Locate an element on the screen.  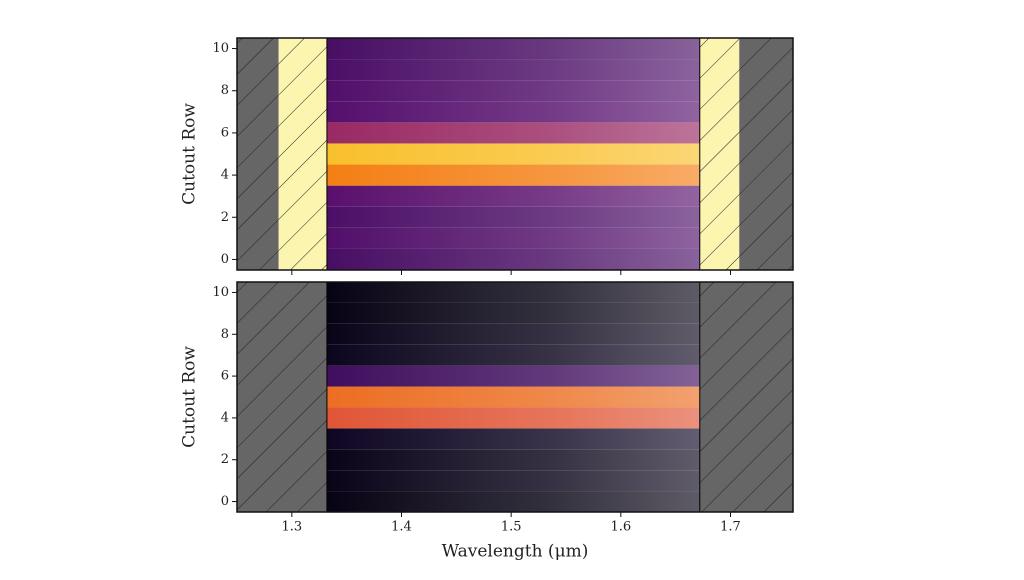
x-tick-label: 1.6 is located at coordinates (620, 527).